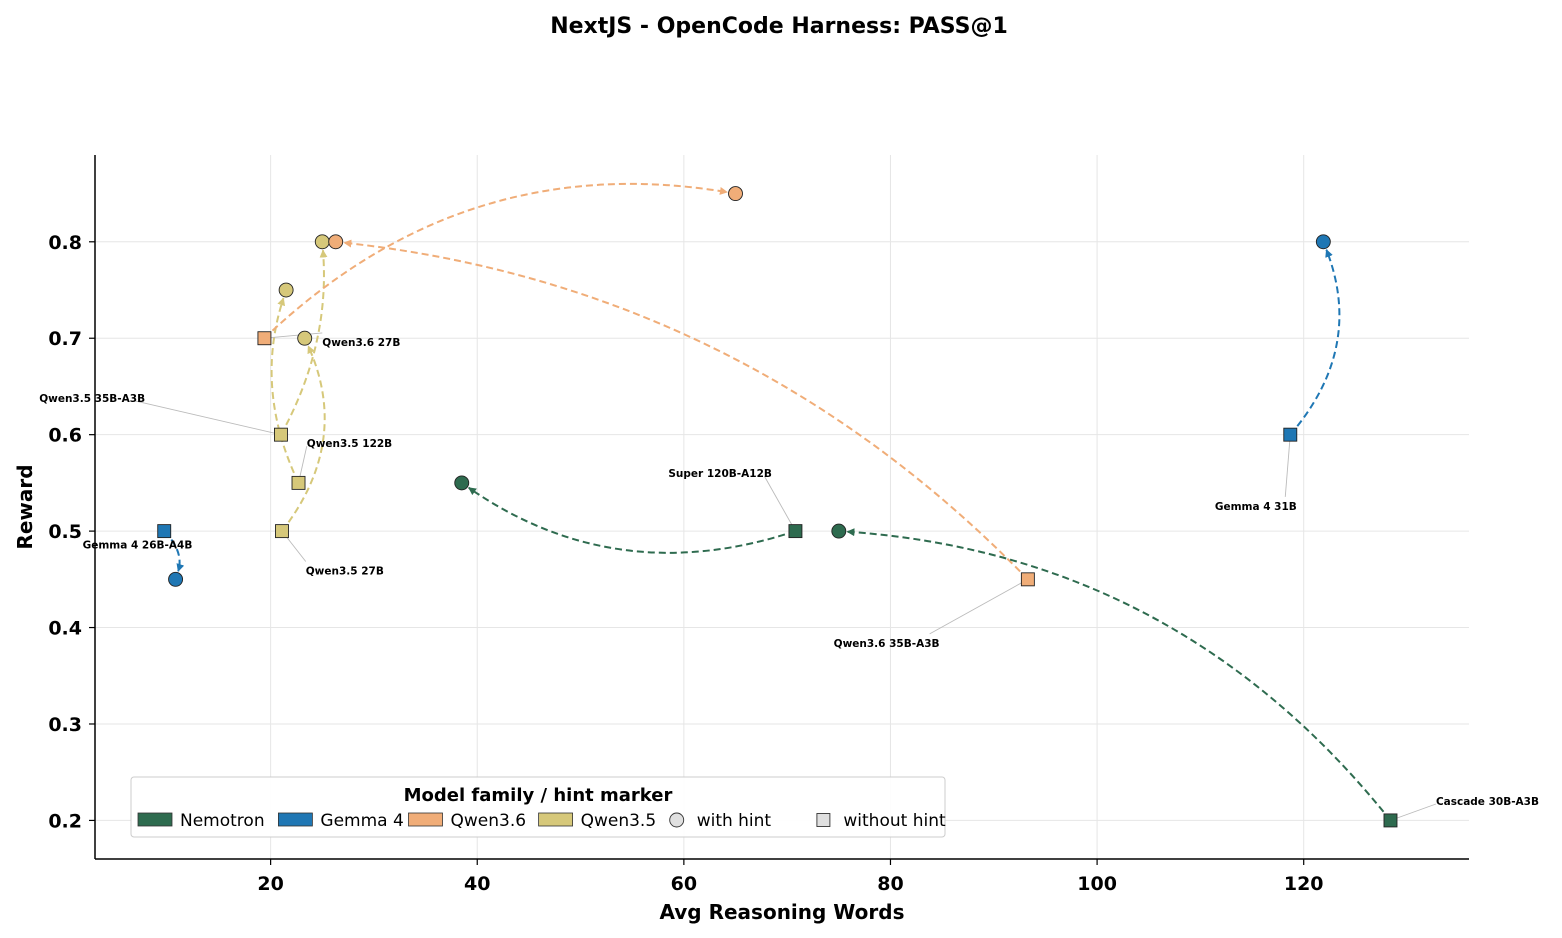 Image resolution: width=1562 pixels, height=938 pixels. I want to click on y-tick-label: 0.3, so click(65, 725).